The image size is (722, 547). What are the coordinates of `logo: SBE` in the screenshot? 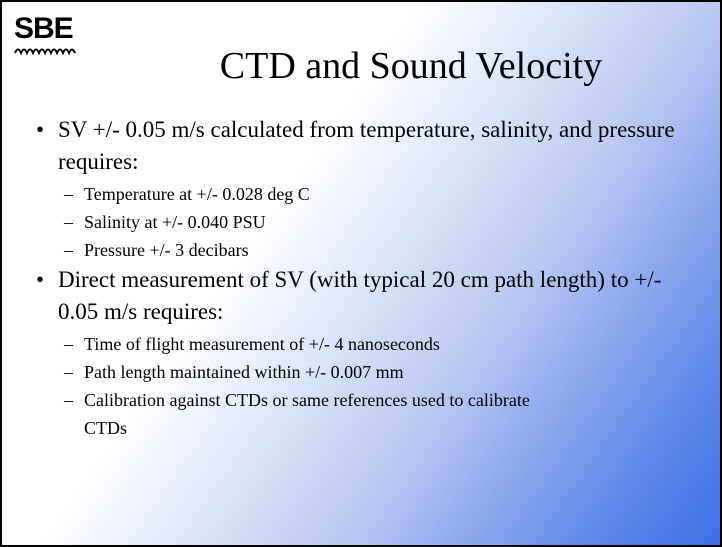 It's located at (74, 42).